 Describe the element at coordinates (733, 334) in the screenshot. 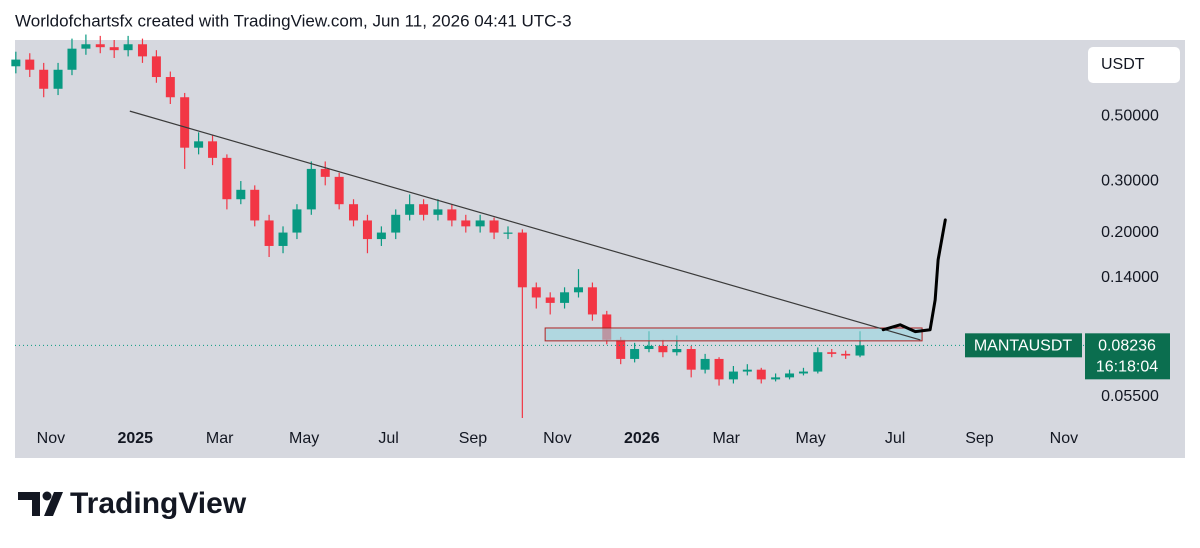

I see `support-zone` at that location.